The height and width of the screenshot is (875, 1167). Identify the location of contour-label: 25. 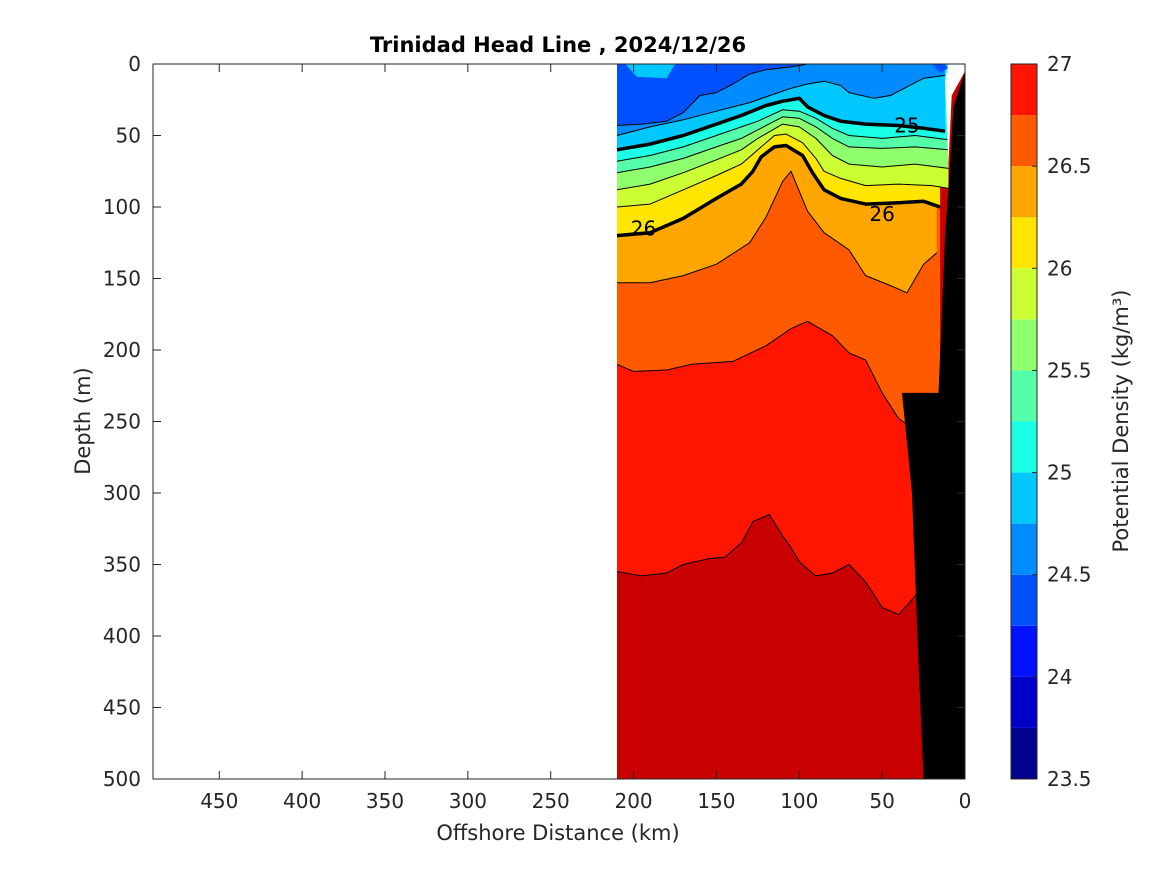
(906, 125).